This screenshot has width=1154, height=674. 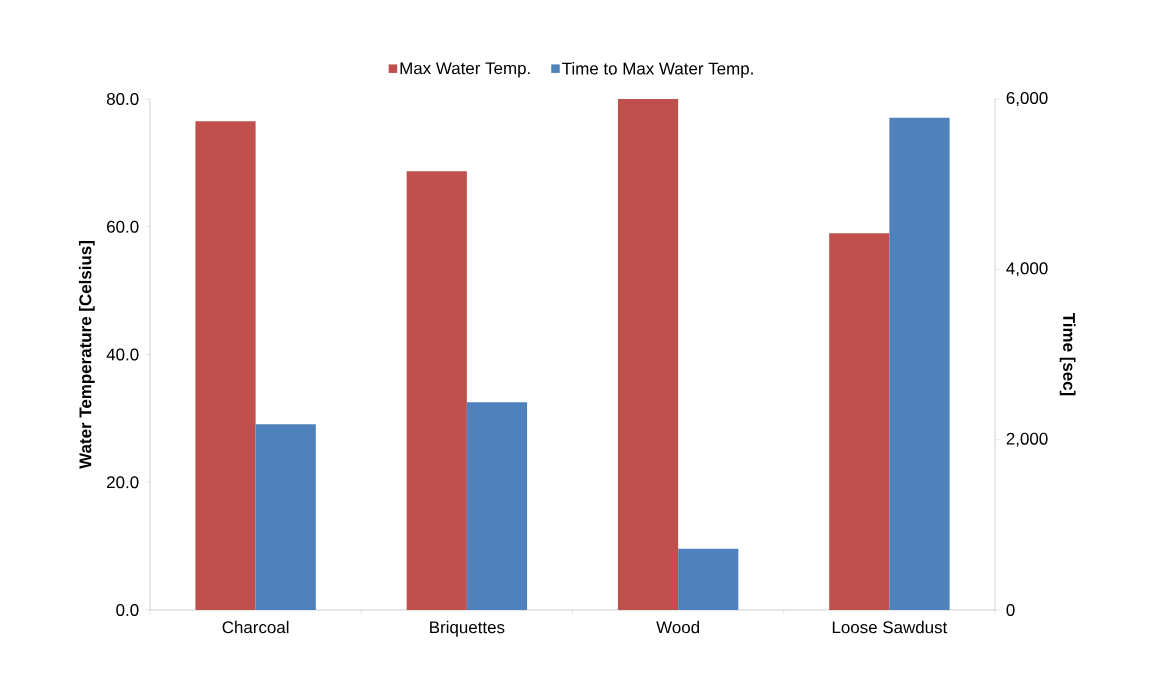 I want to click on y-tick-label: 20.0, so click(x=123, y=482).